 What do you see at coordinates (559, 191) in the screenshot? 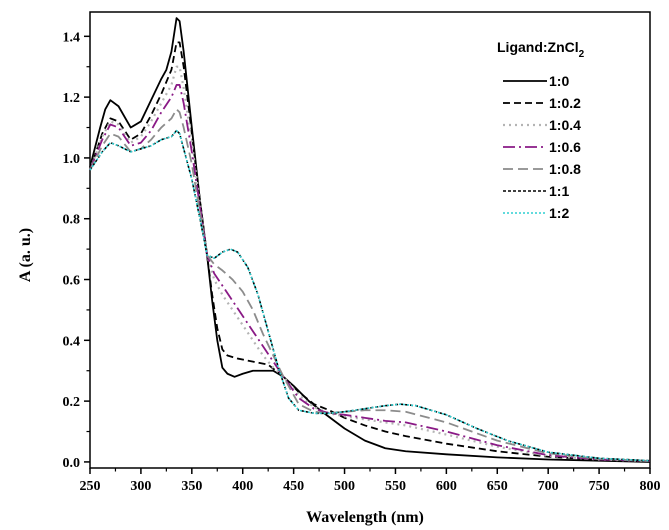
I see `legend-label-6: 1:1` at bounding box center [559, 191].